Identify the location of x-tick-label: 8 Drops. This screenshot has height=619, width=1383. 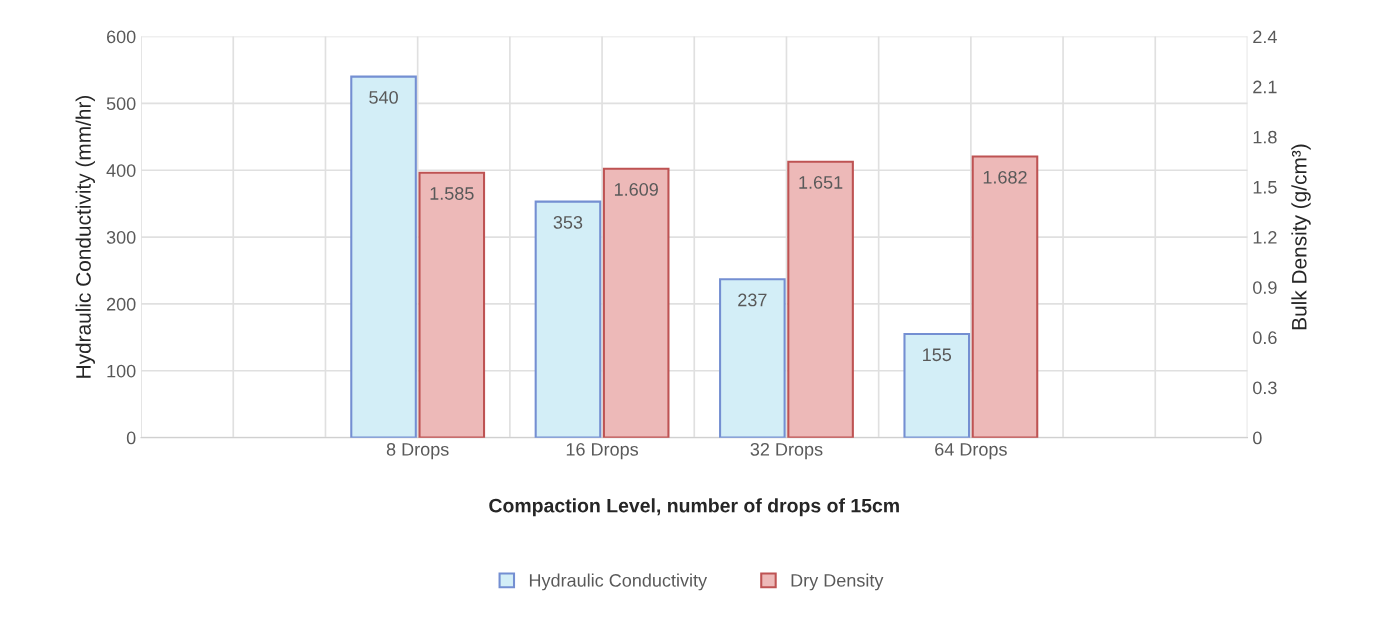
(417, 451).